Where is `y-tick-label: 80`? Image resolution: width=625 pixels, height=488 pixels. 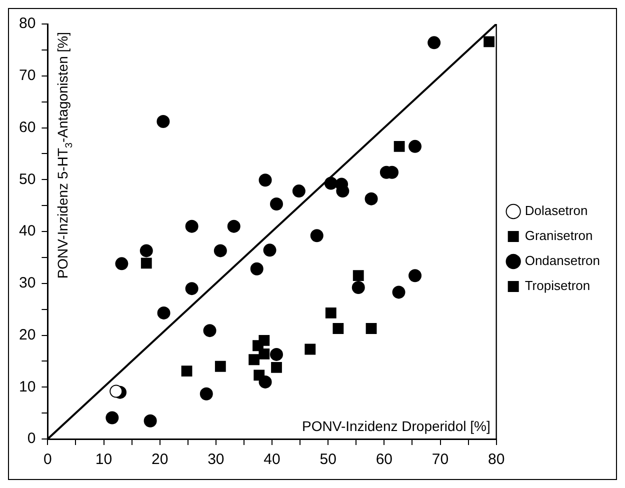 y-tick-label: 80 is located at coordinates (27, 23).